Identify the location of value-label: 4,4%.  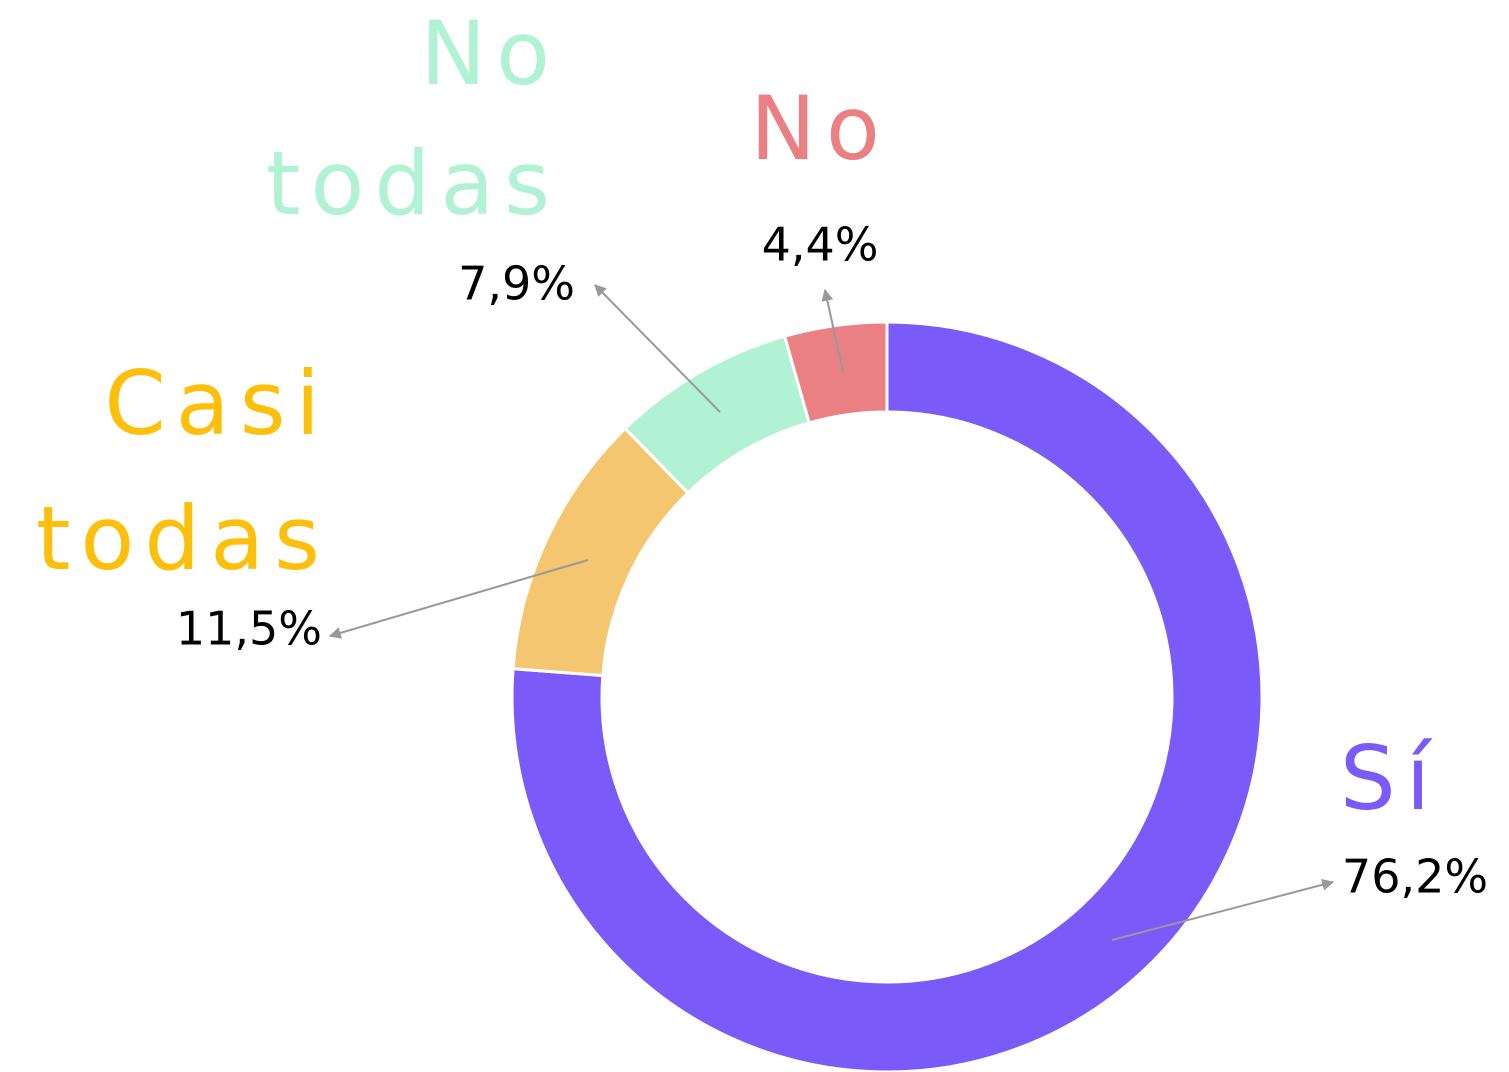
(820, 245).